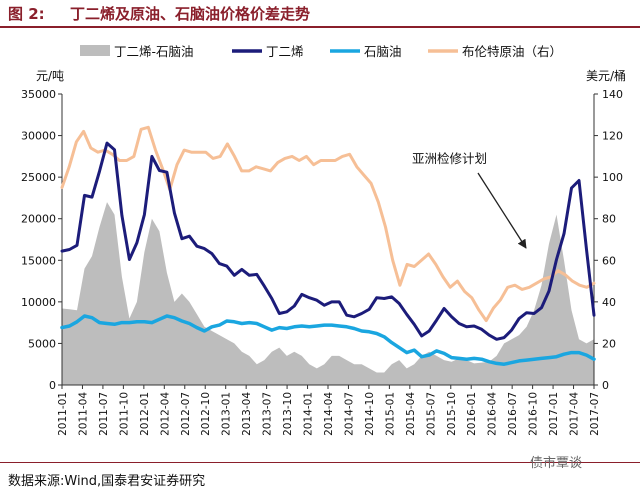 The width and height of the screenshot is (640, 493). Describe the element at coordinates (606, 75) in the screenshot. I see `y-right-axis-label: 美元/桶` at that location.